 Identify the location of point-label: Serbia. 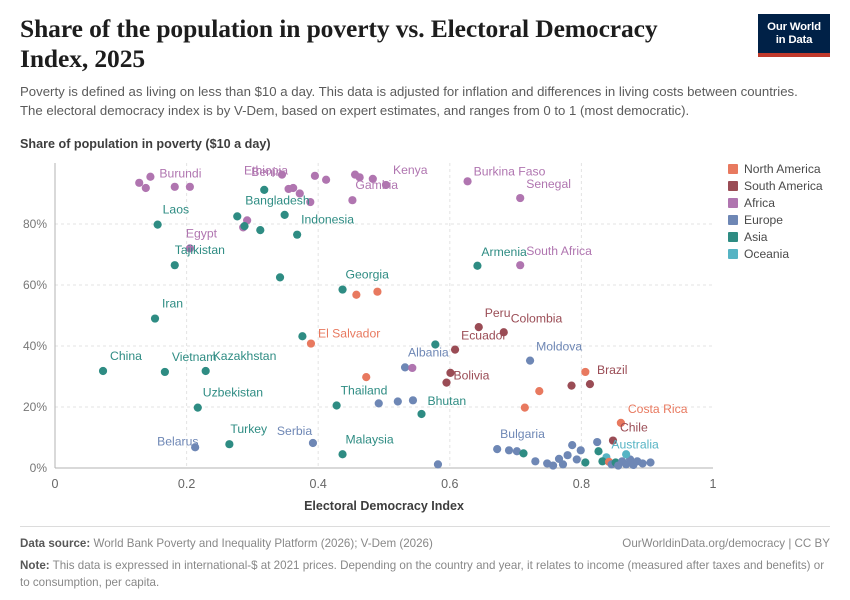
(294, 431).